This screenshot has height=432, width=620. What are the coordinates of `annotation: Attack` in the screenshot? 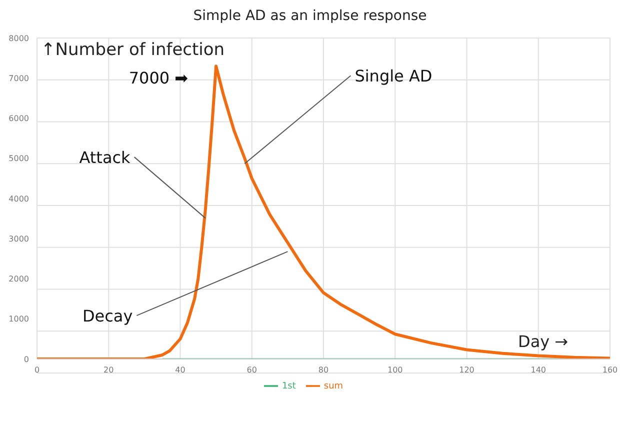 It's located at (105, 158).